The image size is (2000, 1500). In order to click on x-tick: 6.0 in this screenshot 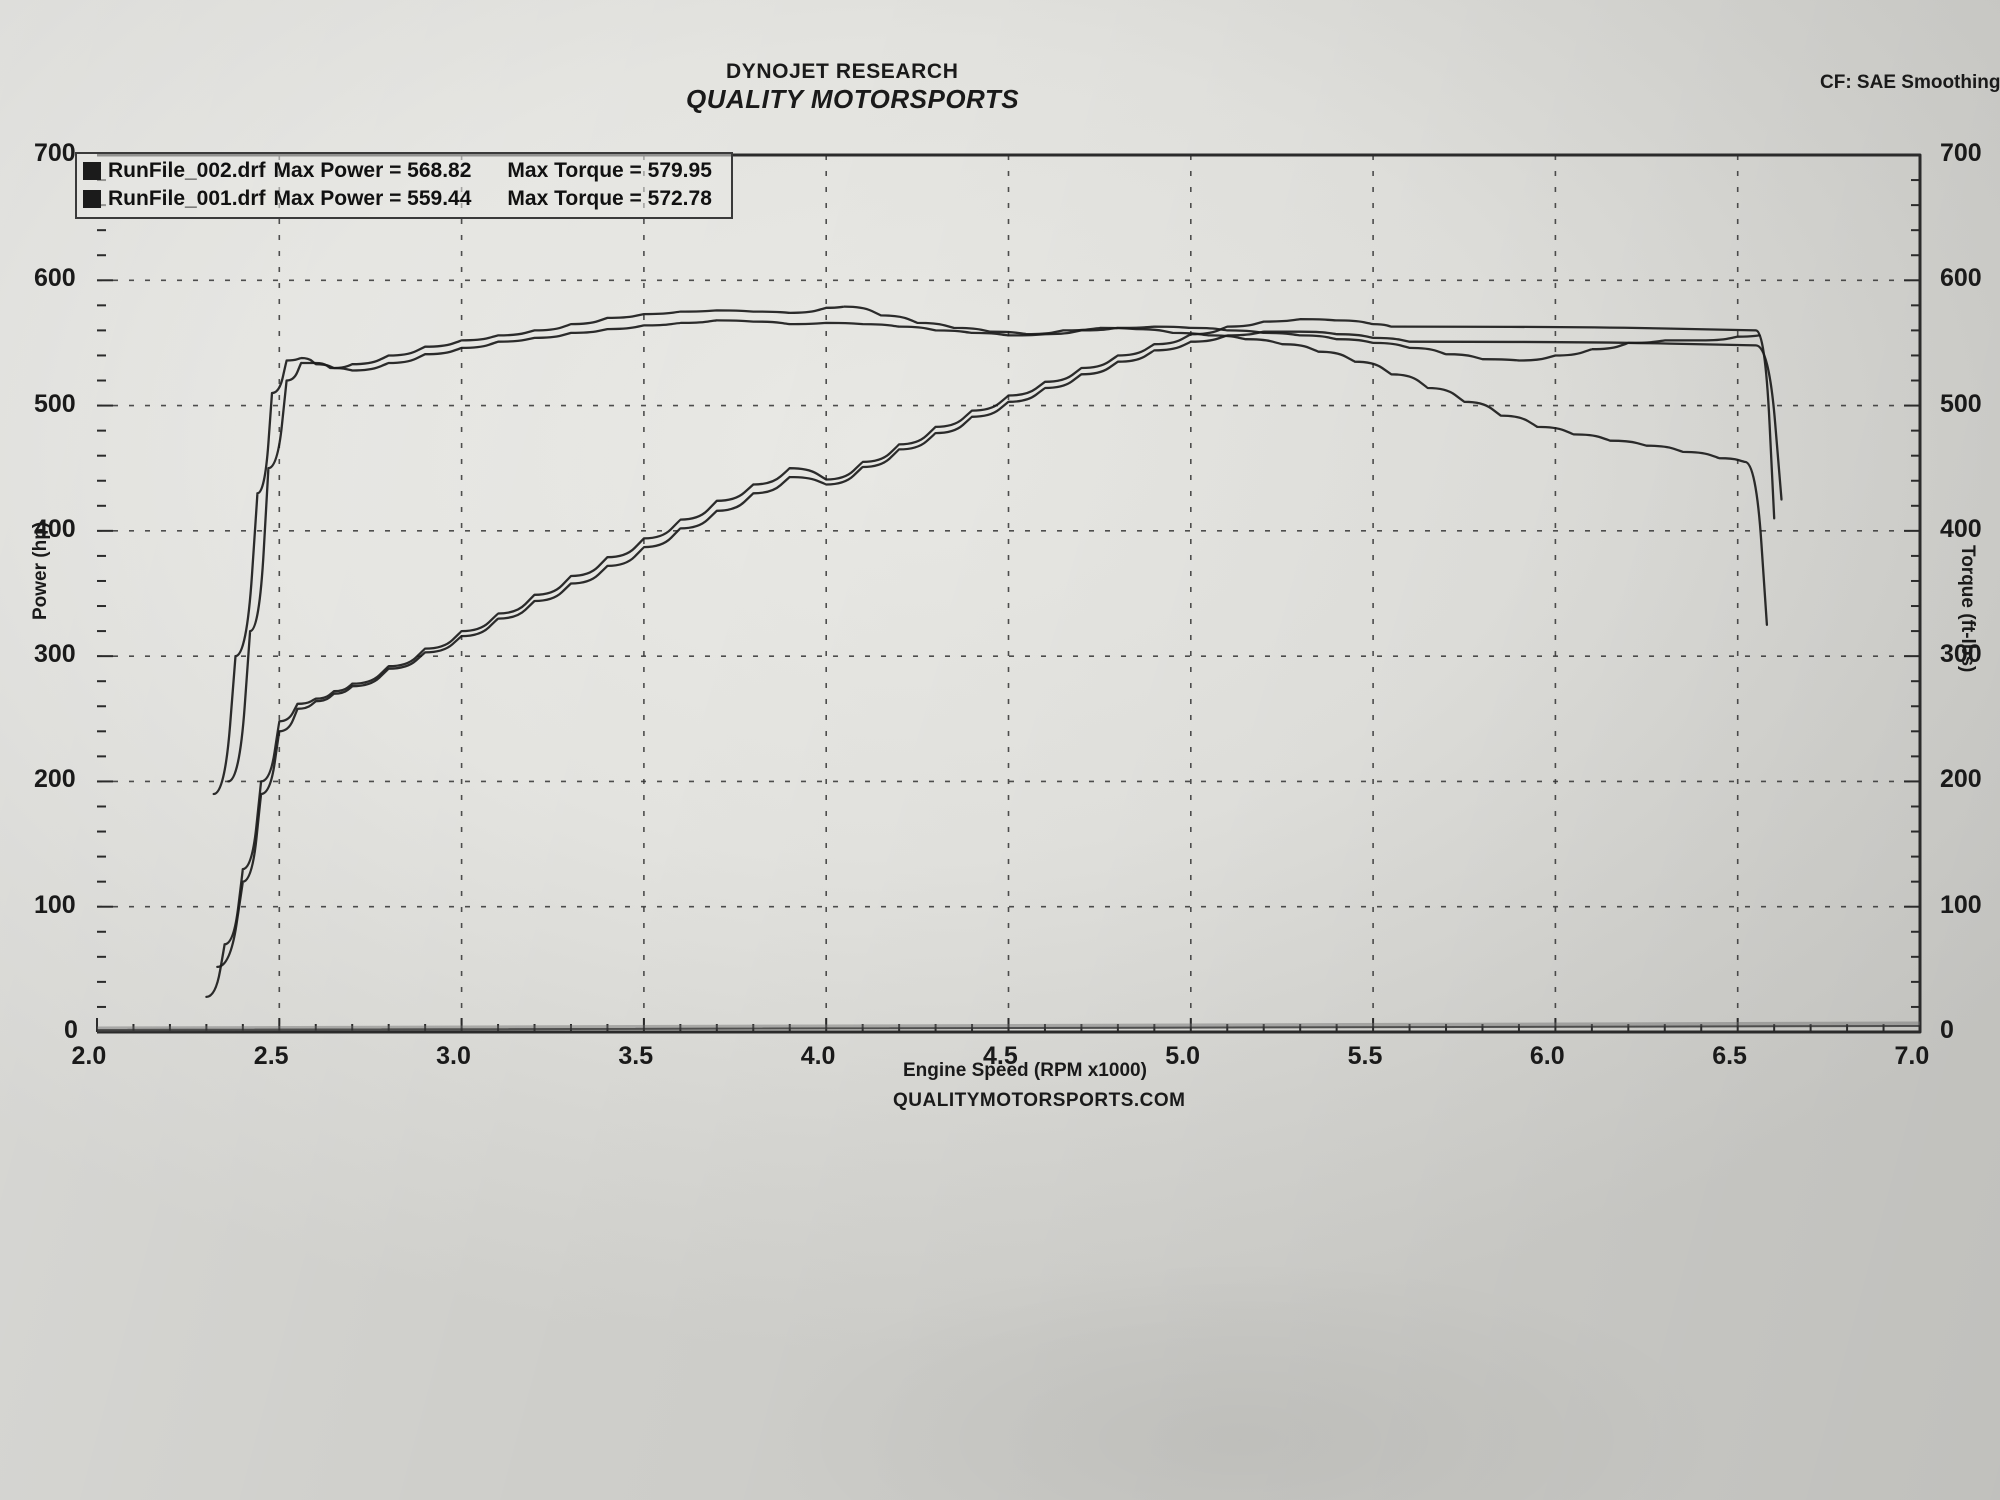, I will do `click(1547, 1056)`.